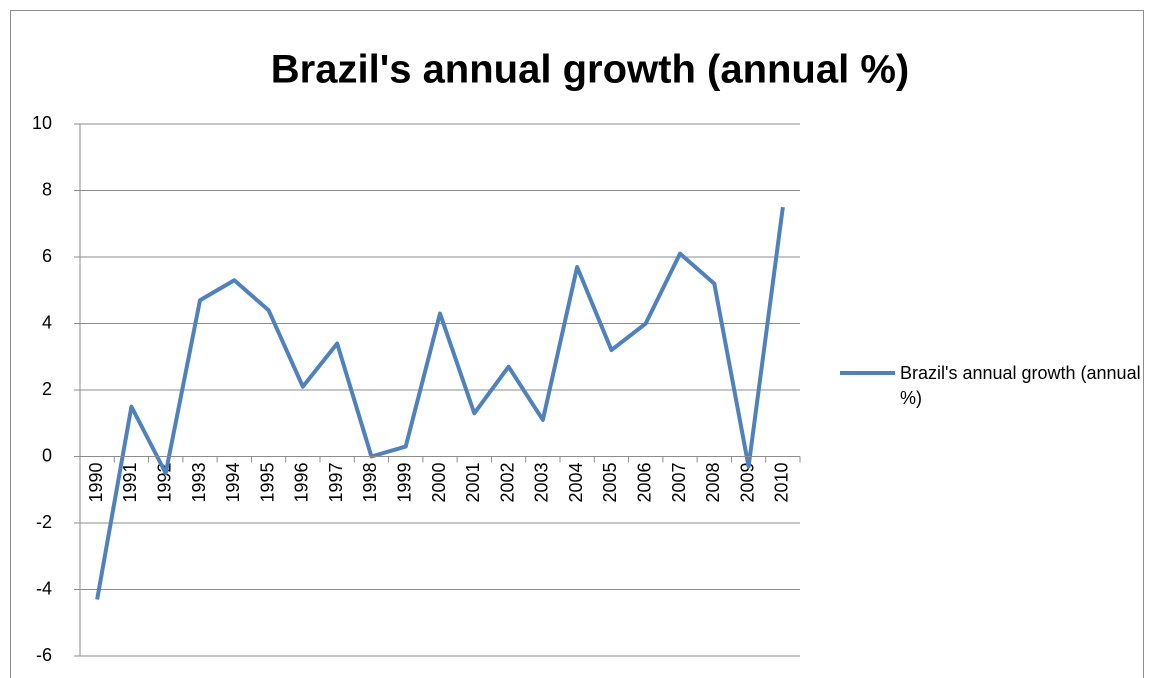 Image resolution: width=1155 pixels, height=678 pixels. I want to click on y-tick-label: -4, so click(44, 588).